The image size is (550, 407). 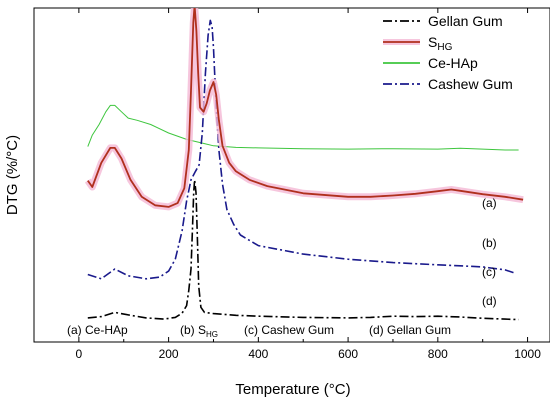 What do you see at coordinates (527, 354) in the screenshot?
I see `x-tick-label: 1000` at bounding box center [527, 354].